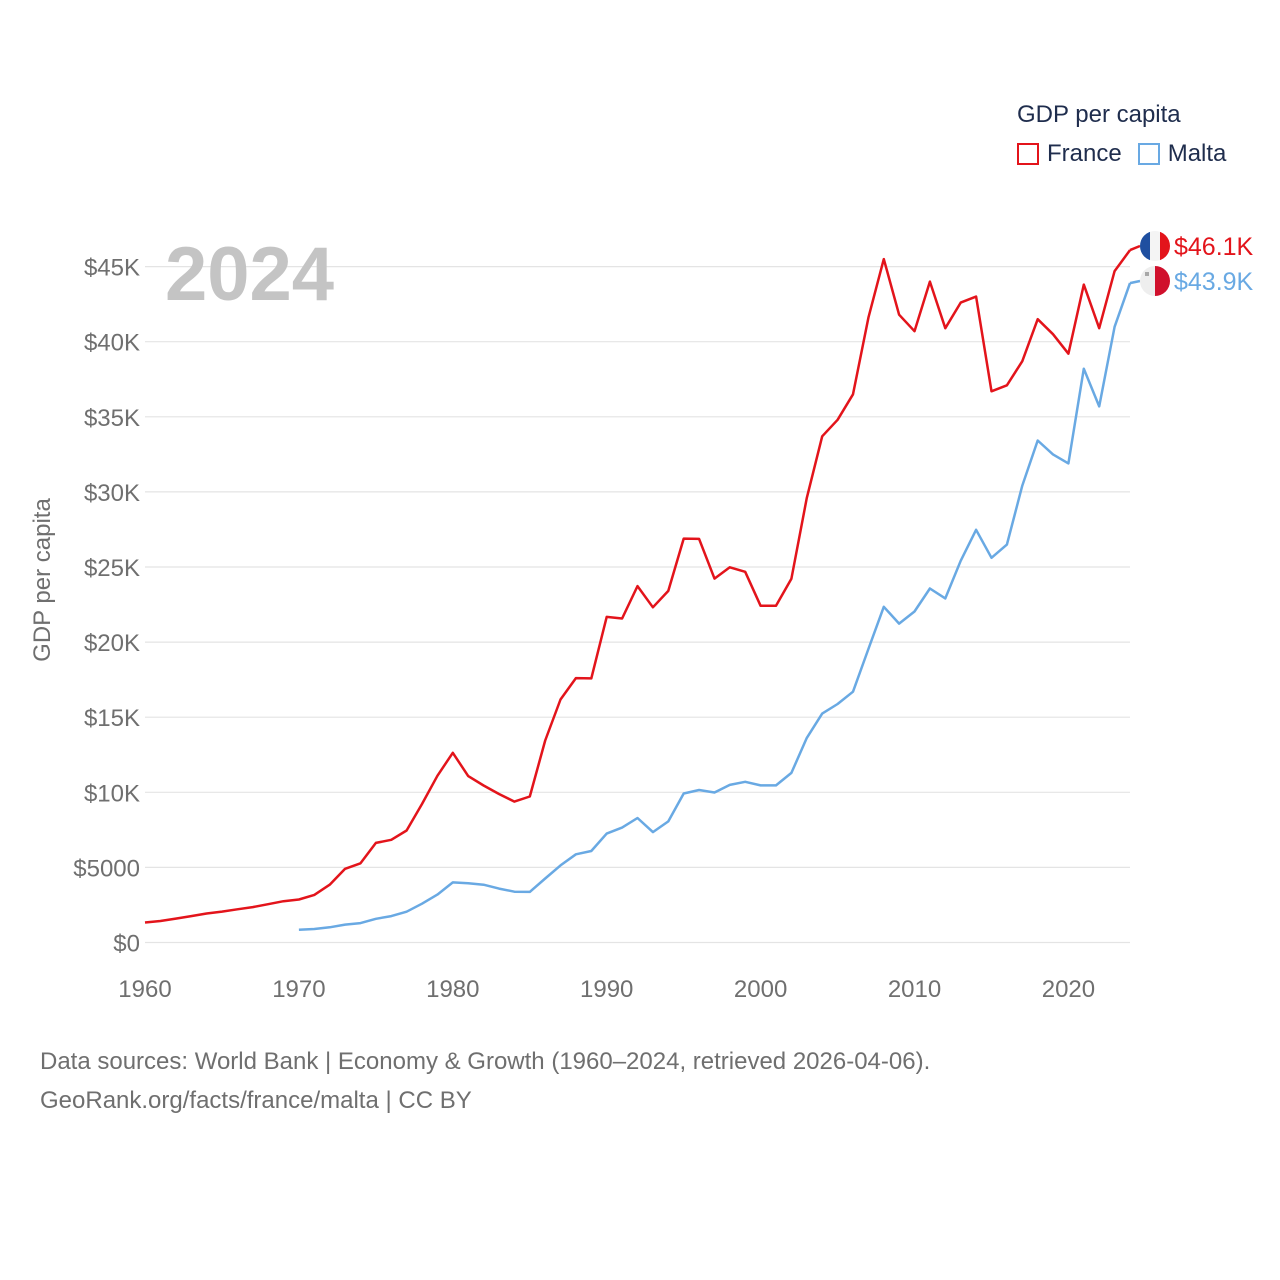 This screenshot has width=1280, height=1280. Describe the element at coordinates (914, 989) in the screenshot. I see `x-tick-label: 2010` at that location.